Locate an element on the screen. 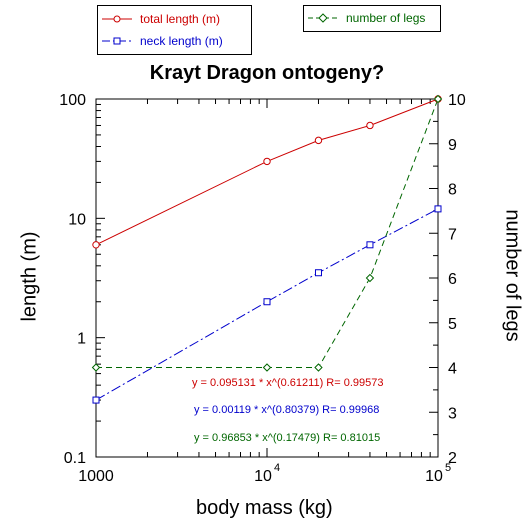  fit-equation-number-of-legs: y = 0.96853 * x^(0.17479) R= 0.81015 is located at coordinates (287, 438).